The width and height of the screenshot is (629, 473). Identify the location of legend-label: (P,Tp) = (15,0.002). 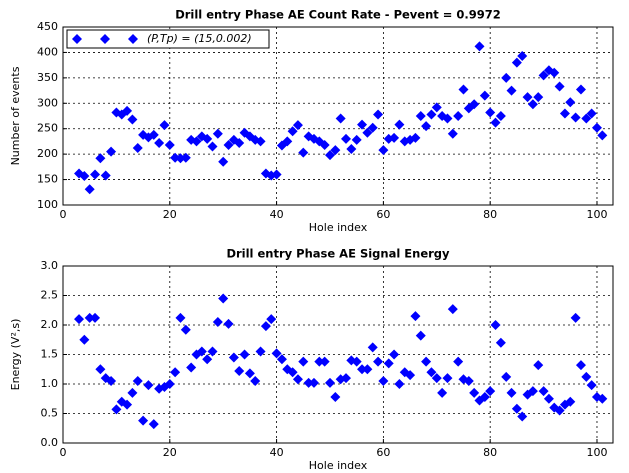
(199, 38).